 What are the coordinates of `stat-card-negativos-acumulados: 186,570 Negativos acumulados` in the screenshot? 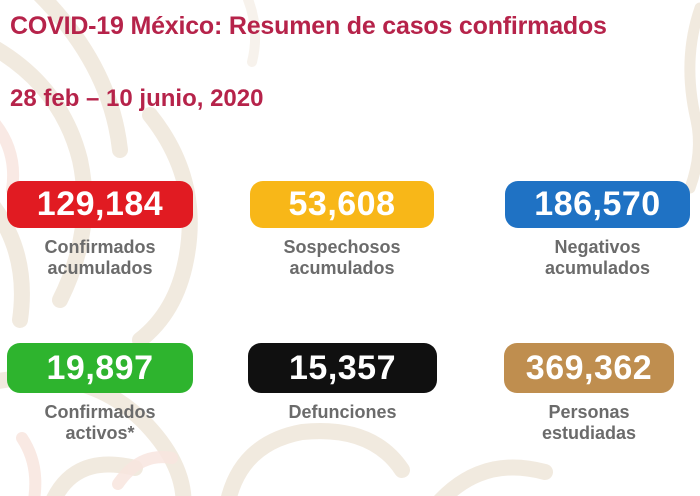 It's located at (597, 230).